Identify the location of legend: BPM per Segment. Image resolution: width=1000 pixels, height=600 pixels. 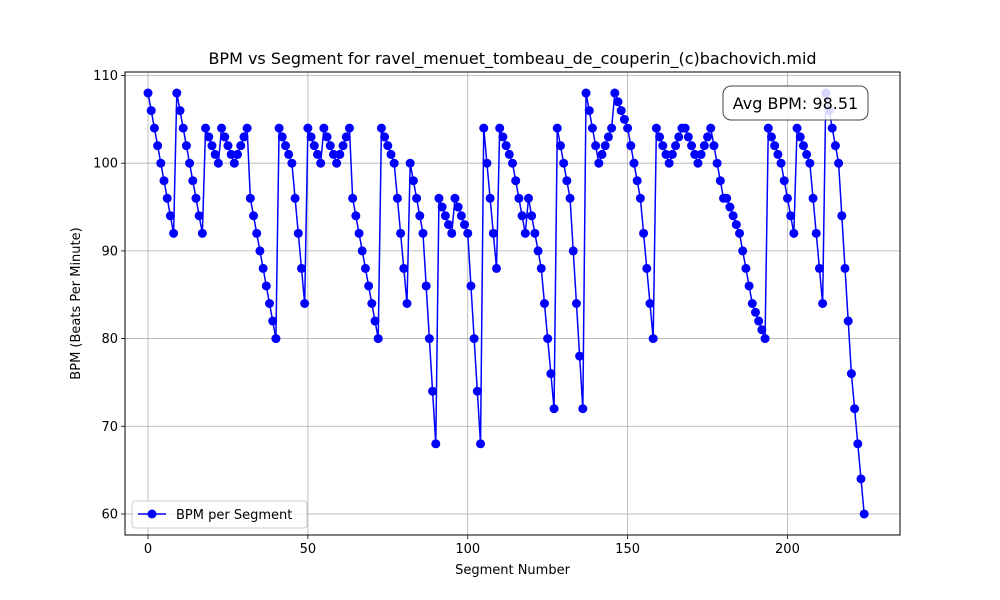
(219, 514).